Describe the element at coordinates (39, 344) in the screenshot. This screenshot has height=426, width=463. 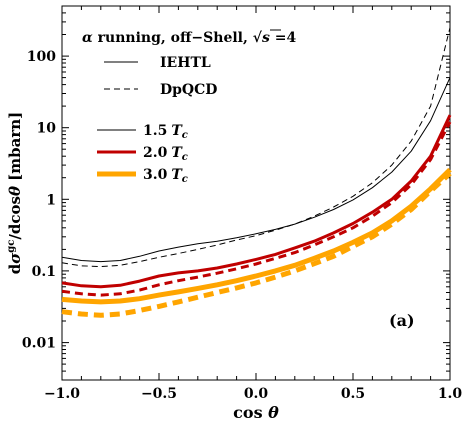
I see `y-tick-label: 0.01` at that location.